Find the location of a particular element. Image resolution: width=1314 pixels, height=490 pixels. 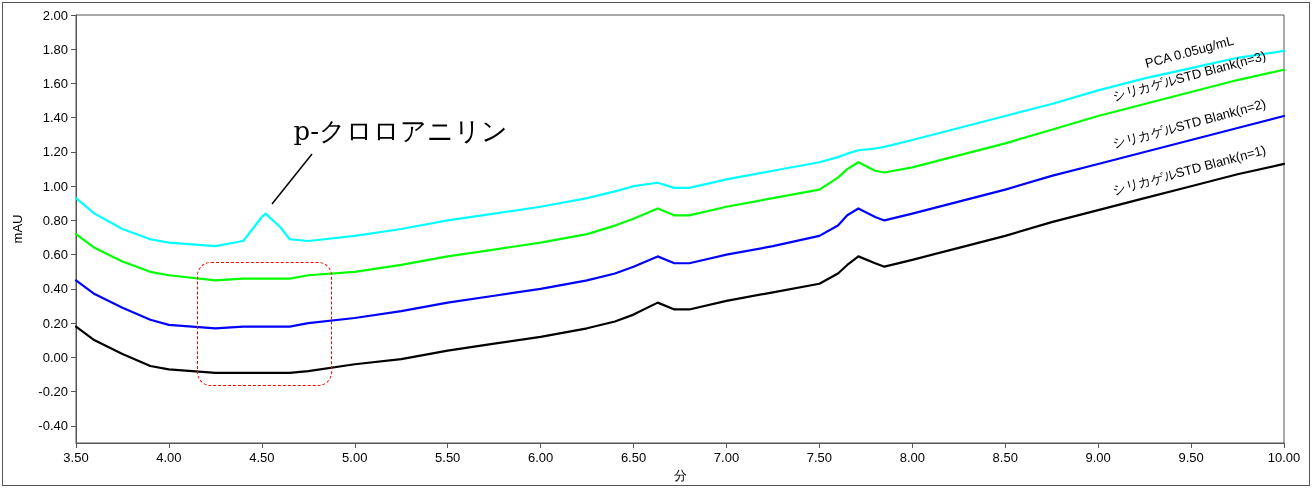

x-tick-label: 4.50 is located at coordinates (262, 457).